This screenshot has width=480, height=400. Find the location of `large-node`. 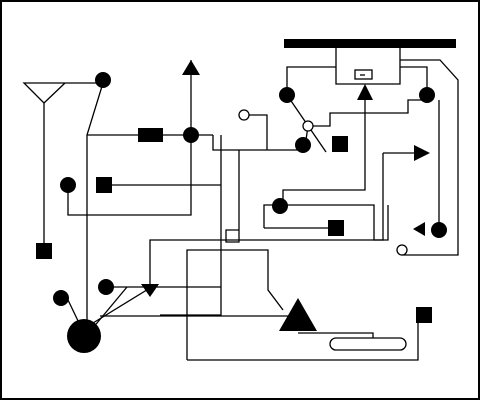

large-node is located at coordinates (84, 336).